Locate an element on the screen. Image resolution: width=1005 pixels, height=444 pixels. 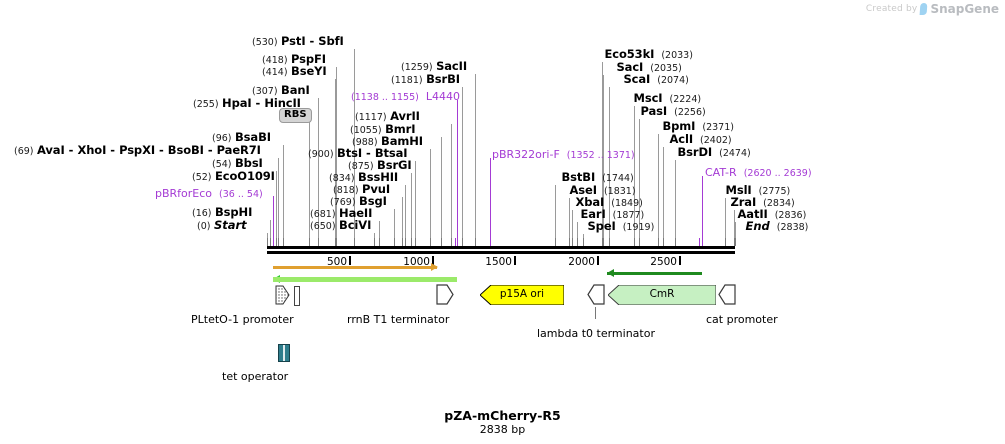
enzyme-label-row: AclI (2402) is located at coordinates (699, 139).